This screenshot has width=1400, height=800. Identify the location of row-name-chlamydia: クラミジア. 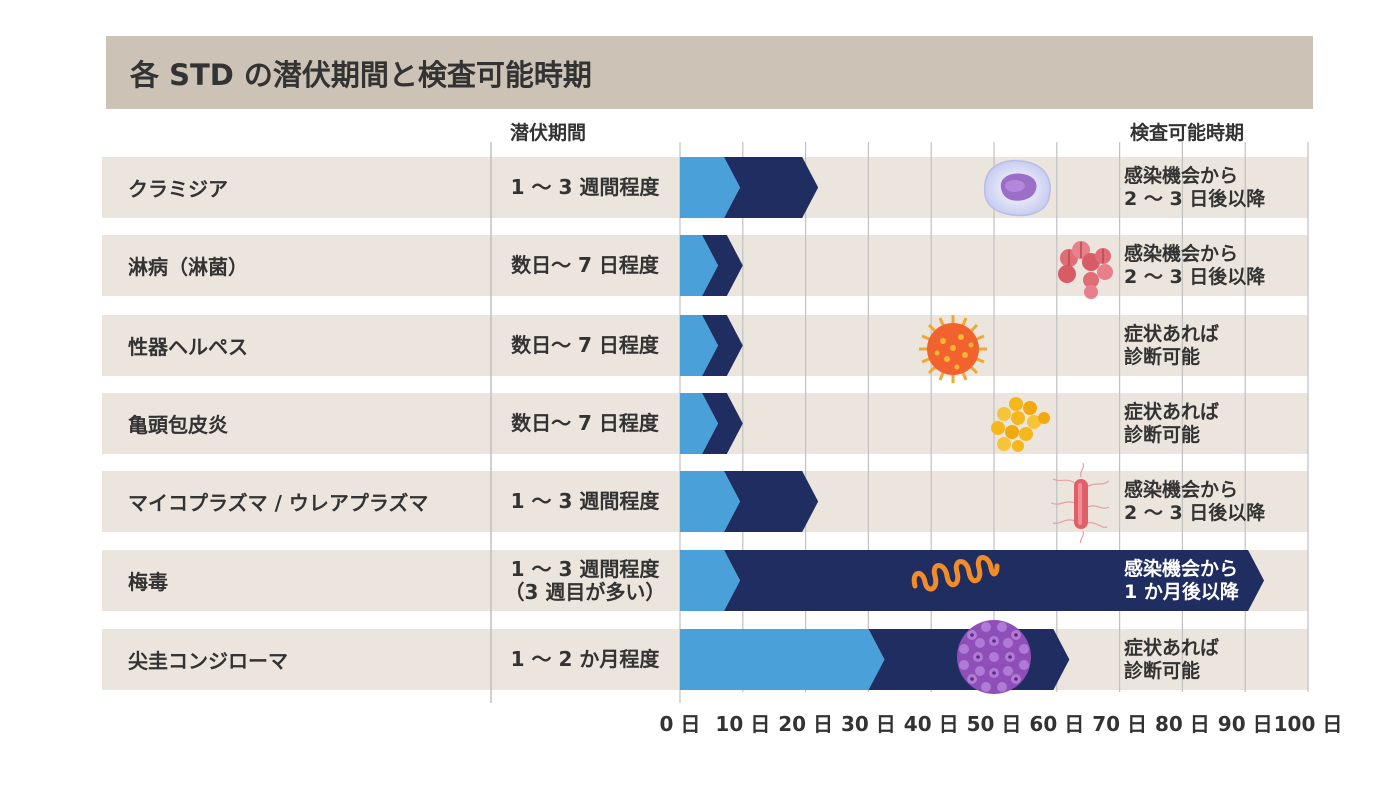
(178, 189).